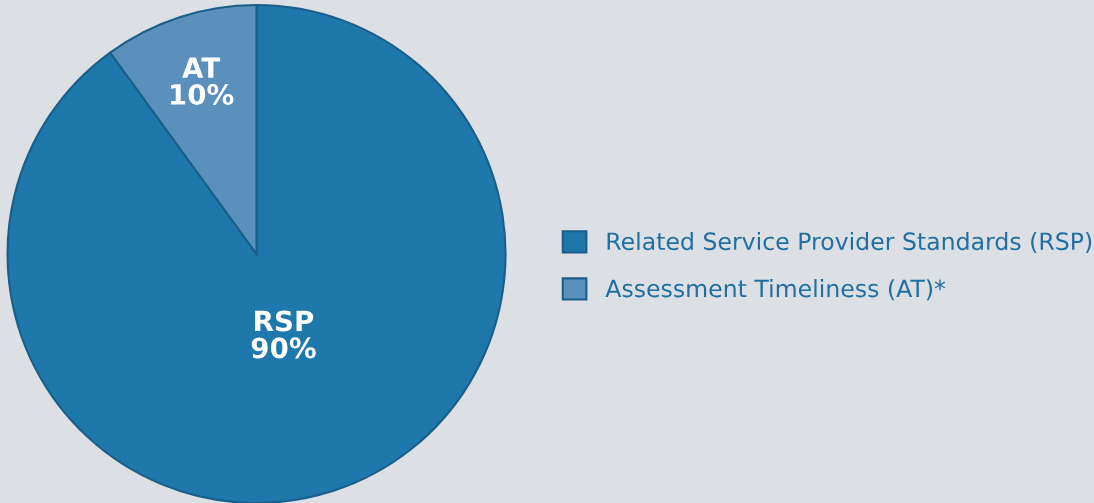 This screenshot has height=503, width=1094. Describe the element at coordinates (202, 81) in the screenshot. I see `data-label: AT 10%` at that location.